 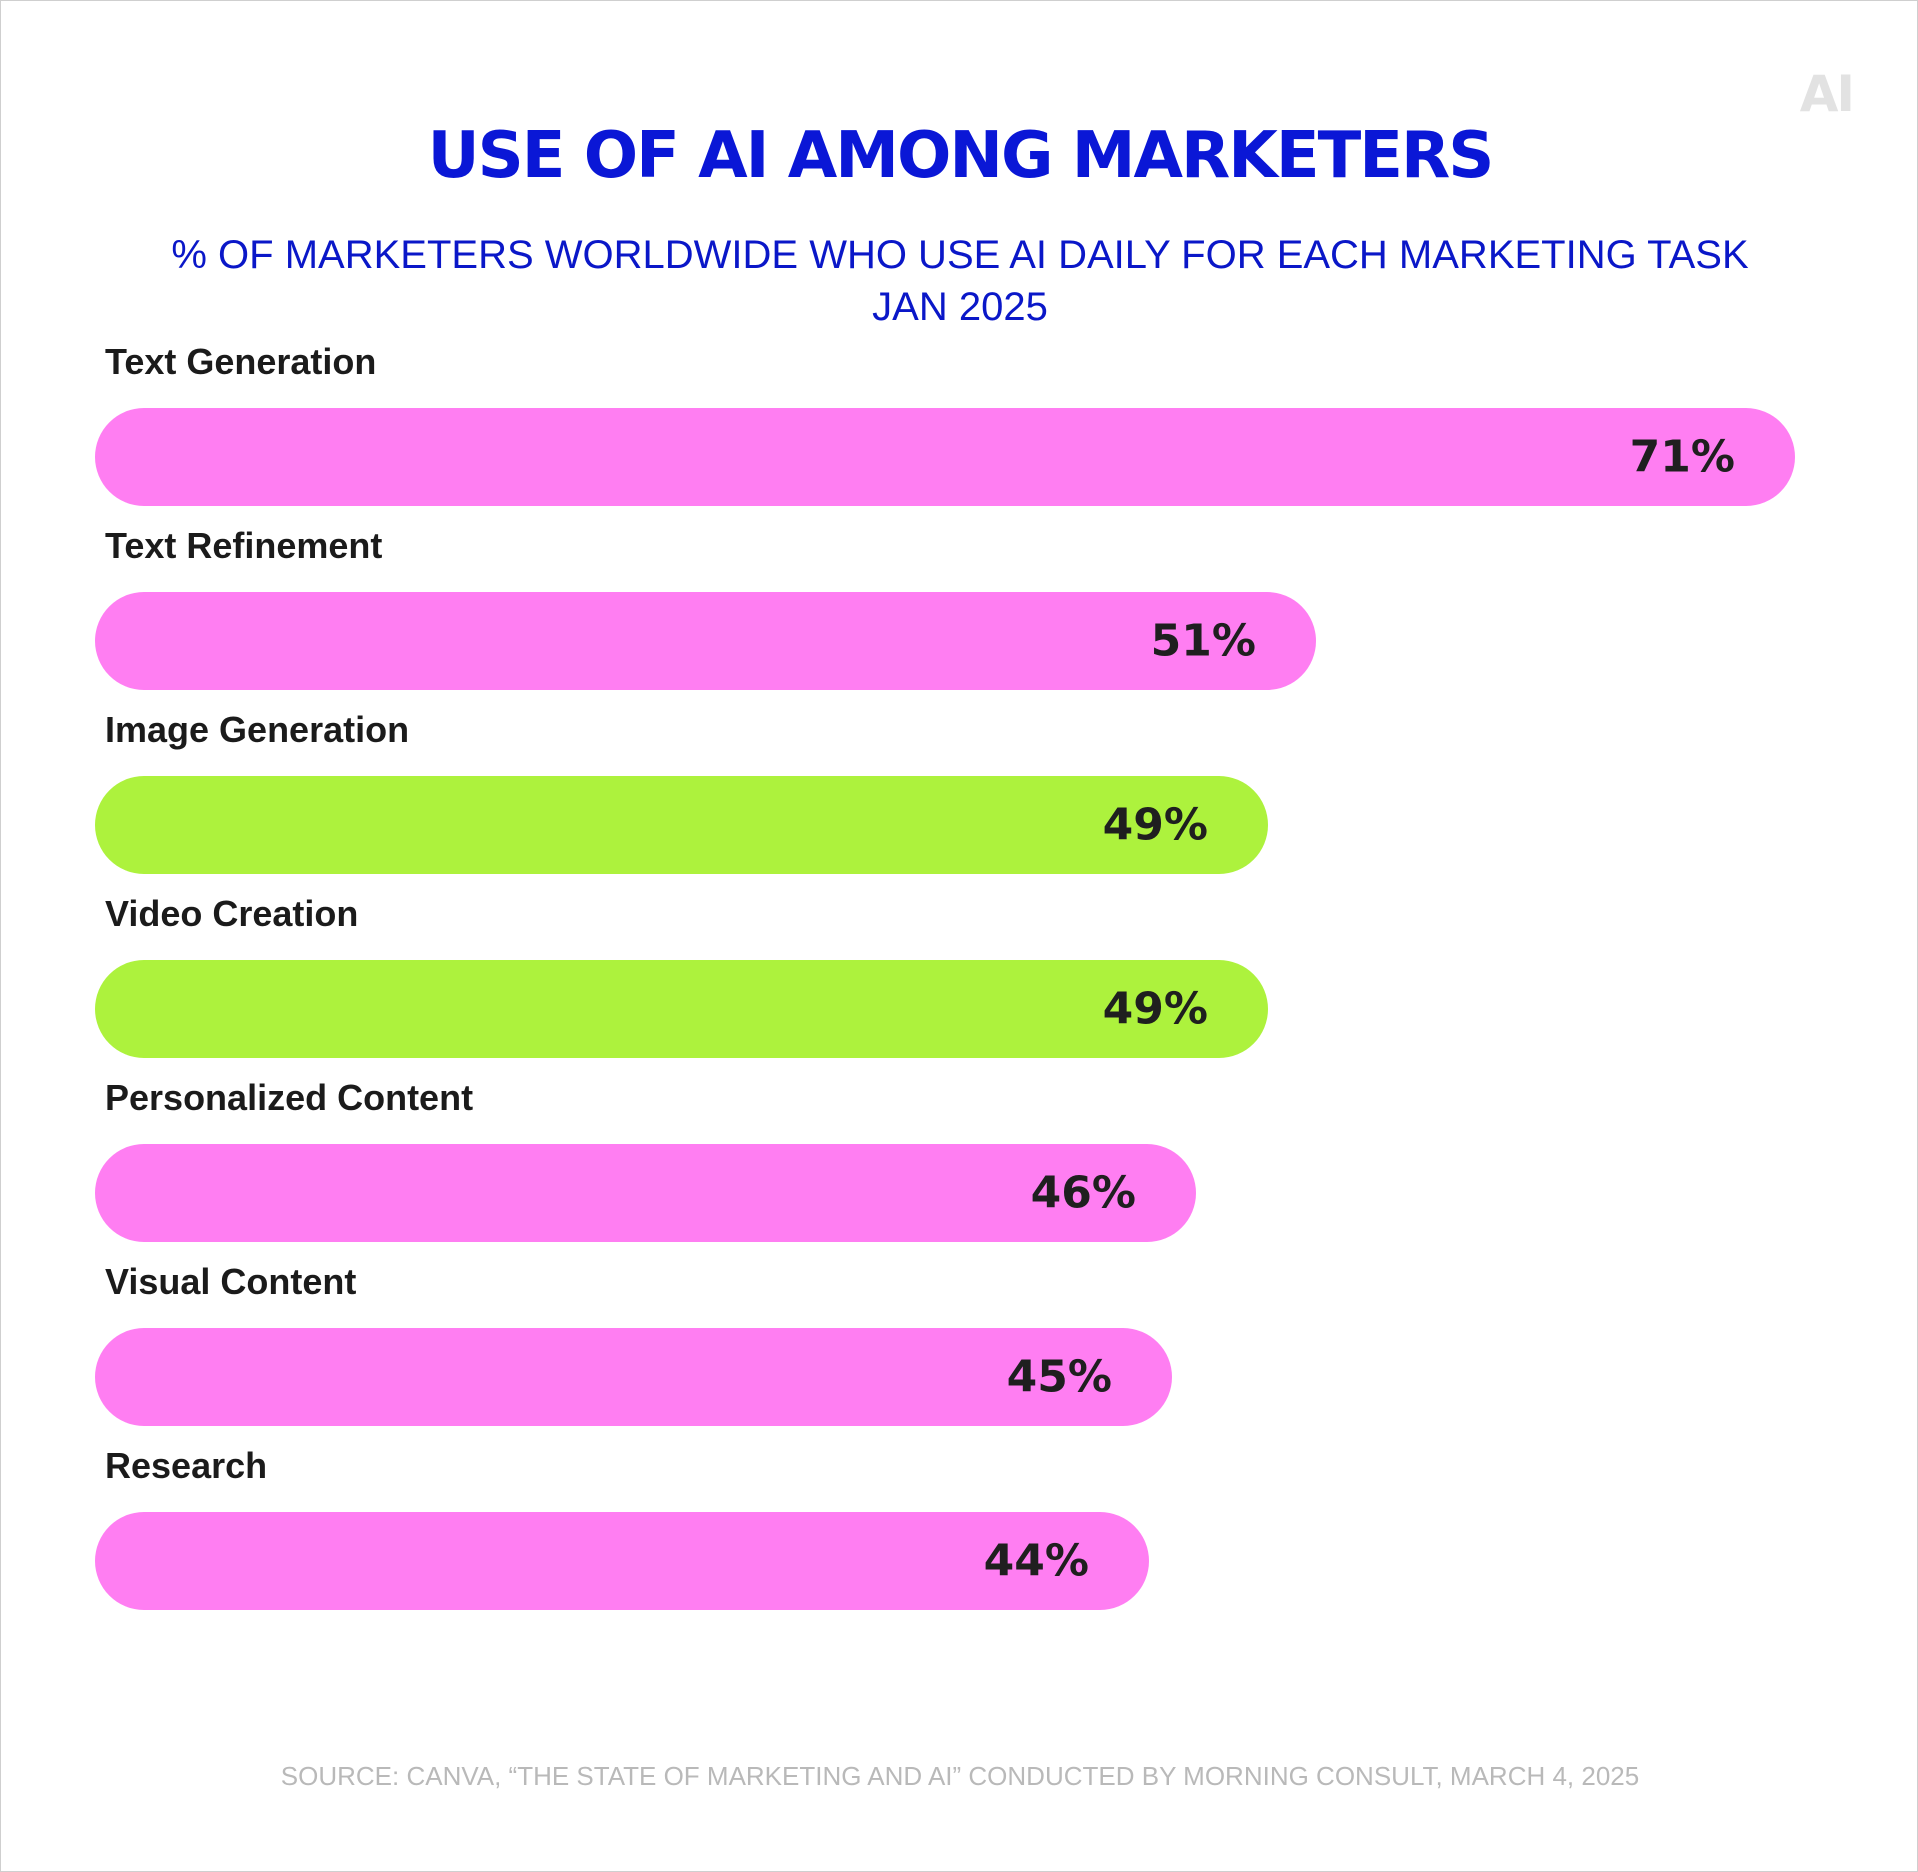 I want to click on chart-title: USE OF AI AMONG MARKETERS, so click(x=961, y=156).